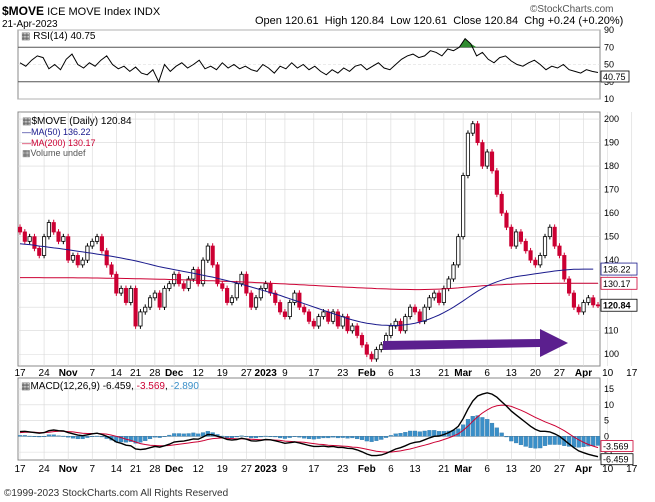 The image size is (655, 502). Describe the element at coordinates (400, 21) in the screenshot. I see `low-label: Low` at that location.